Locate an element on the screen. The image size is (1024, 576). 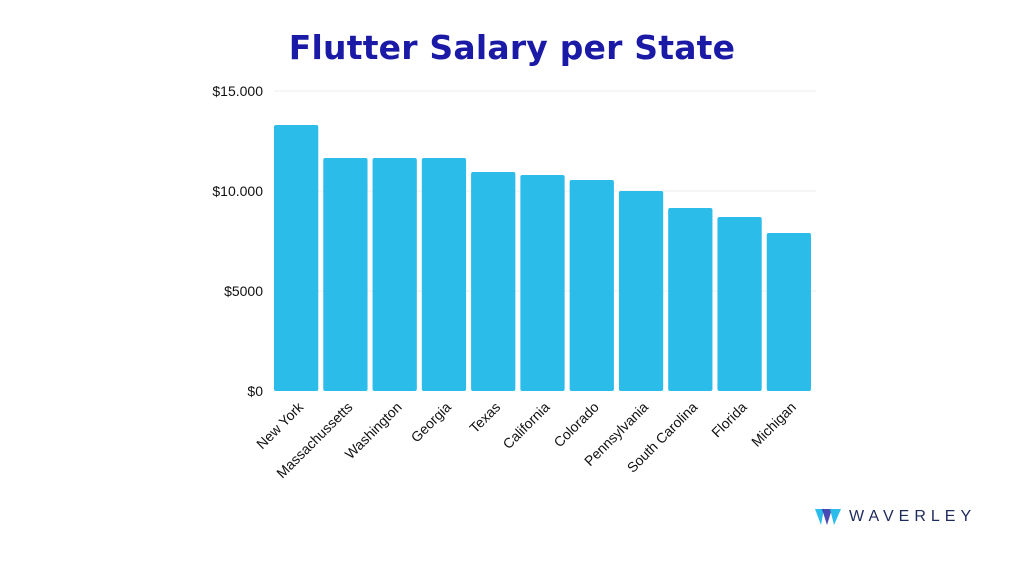
y-tick-label: $0 is located at coordinates (255, 391).